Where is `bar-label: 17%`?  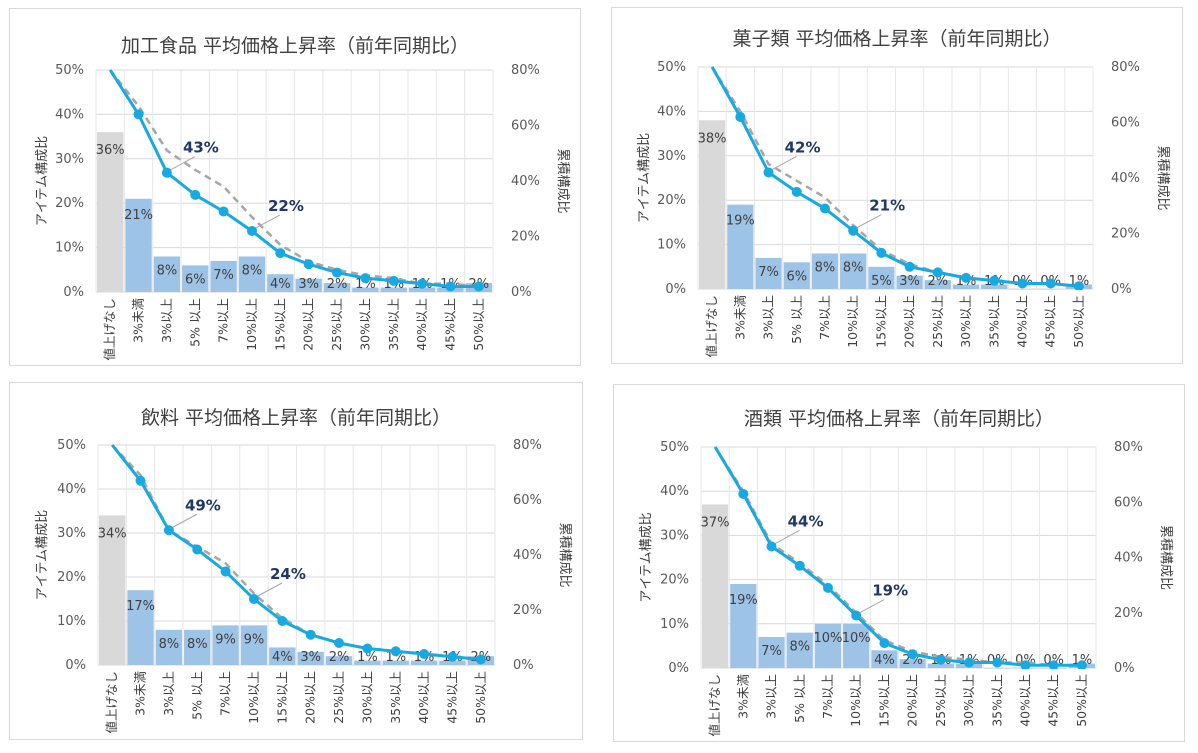 bar-label: 17% is located at coordinates (140, 606).